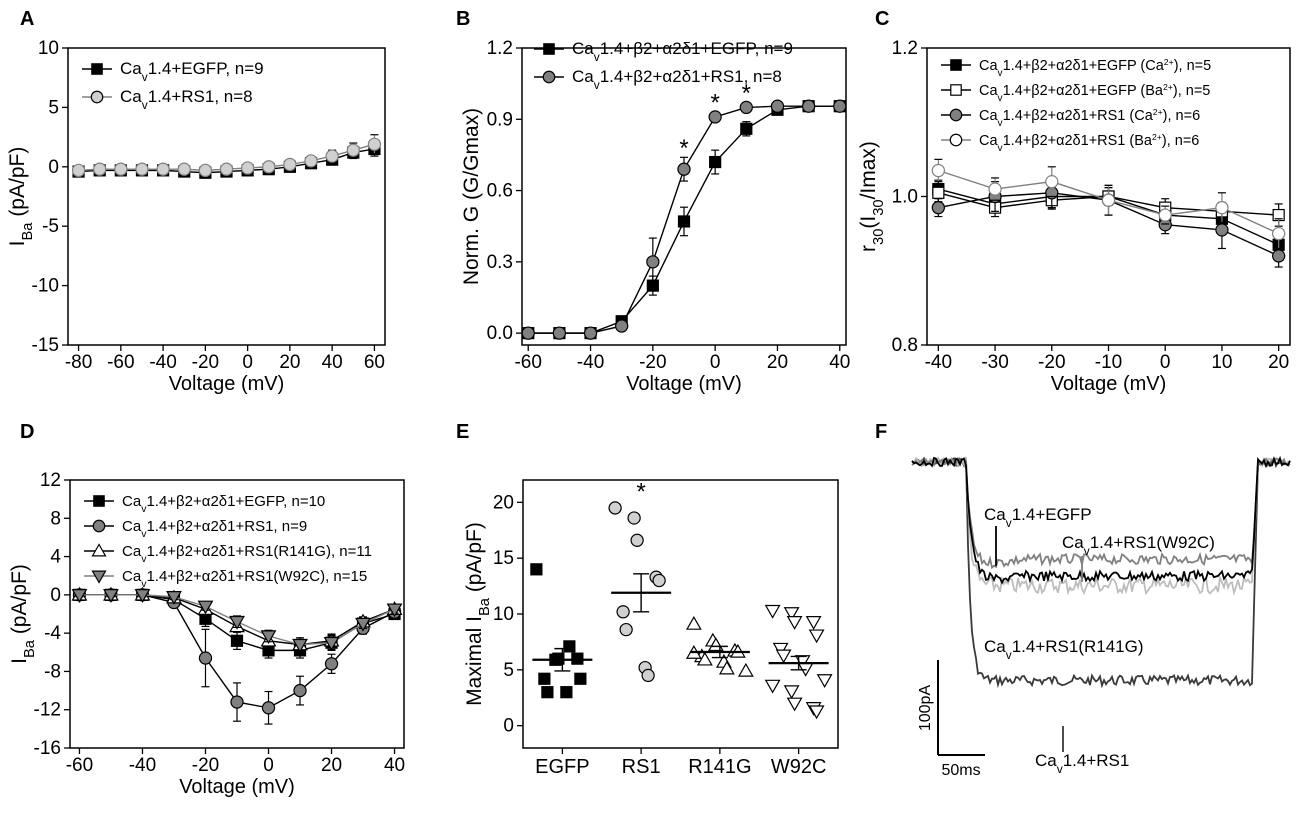 This screenshot has width=1300, height=817. Describe the element at coordinates (1101, 513) in the screenshot. I see `current-trace-w92c` at that location.